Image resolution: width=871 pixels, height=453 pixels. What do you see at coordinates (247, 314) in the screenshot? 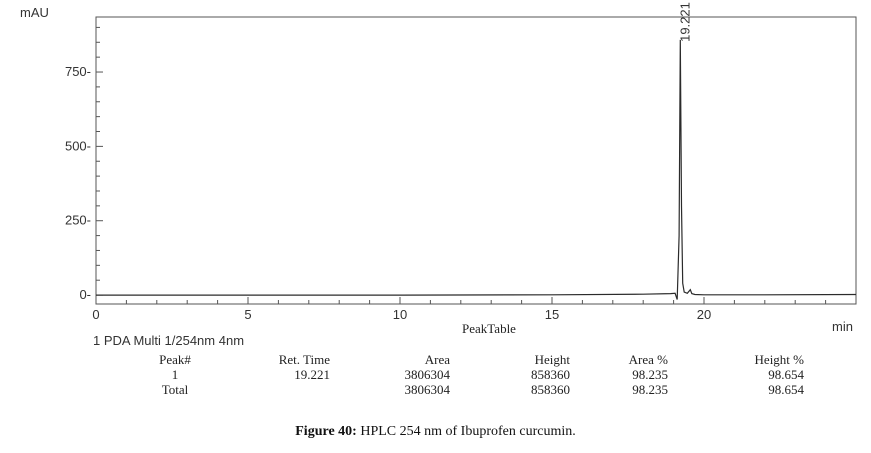
I see `x-tick-label: 5` at bounding box center [247, 314].